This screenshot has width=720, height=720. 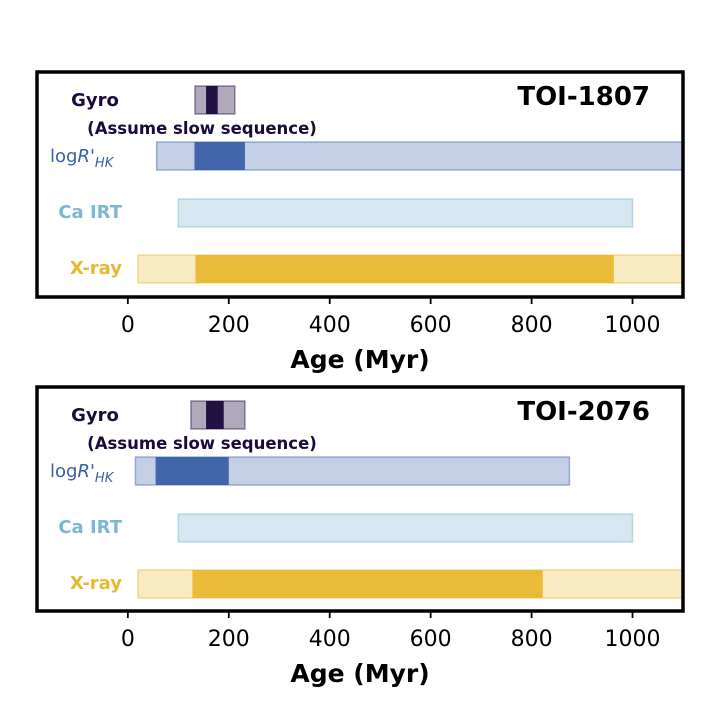 What do you see at coordinates (583, 412) in the screenshot?
I see `panel-title: TOI-2076` at bounding box center [583, 412].